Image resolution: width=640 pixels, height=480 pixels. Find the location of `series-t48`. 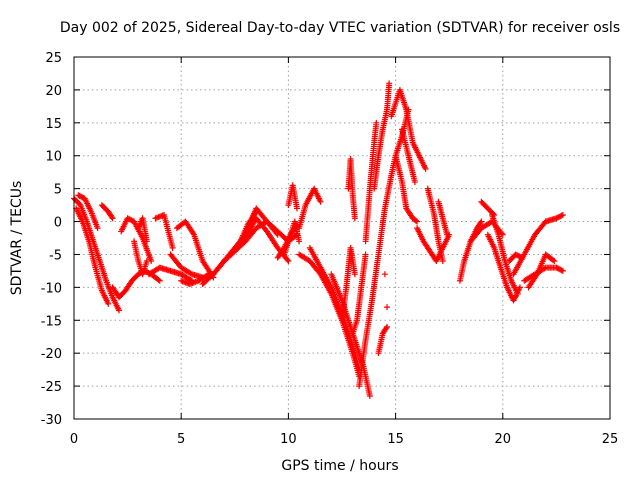

series-t48 is located at coordinates (516, 258).